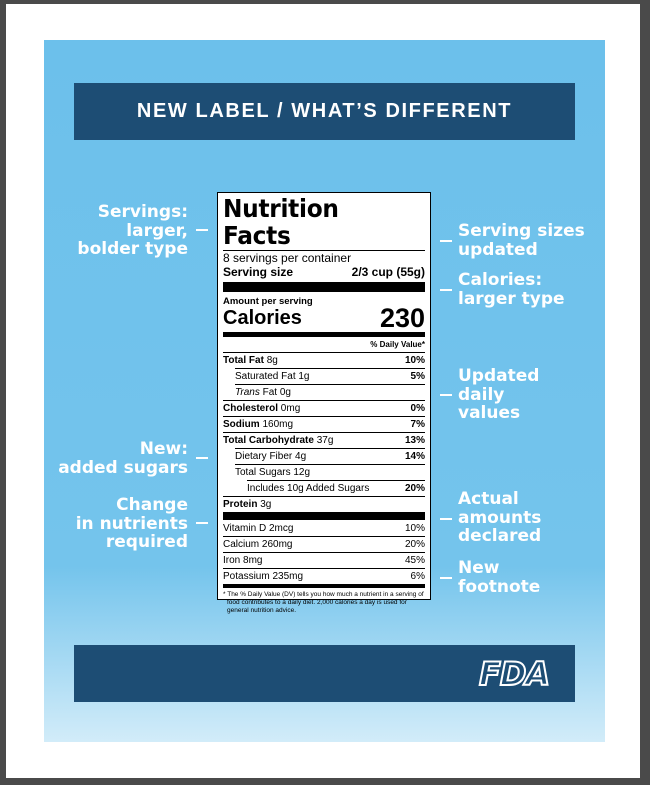 The height and width of the screenshot is (785, 650). I want to click on label-title: Nutrition Facts, so click(281, 222).